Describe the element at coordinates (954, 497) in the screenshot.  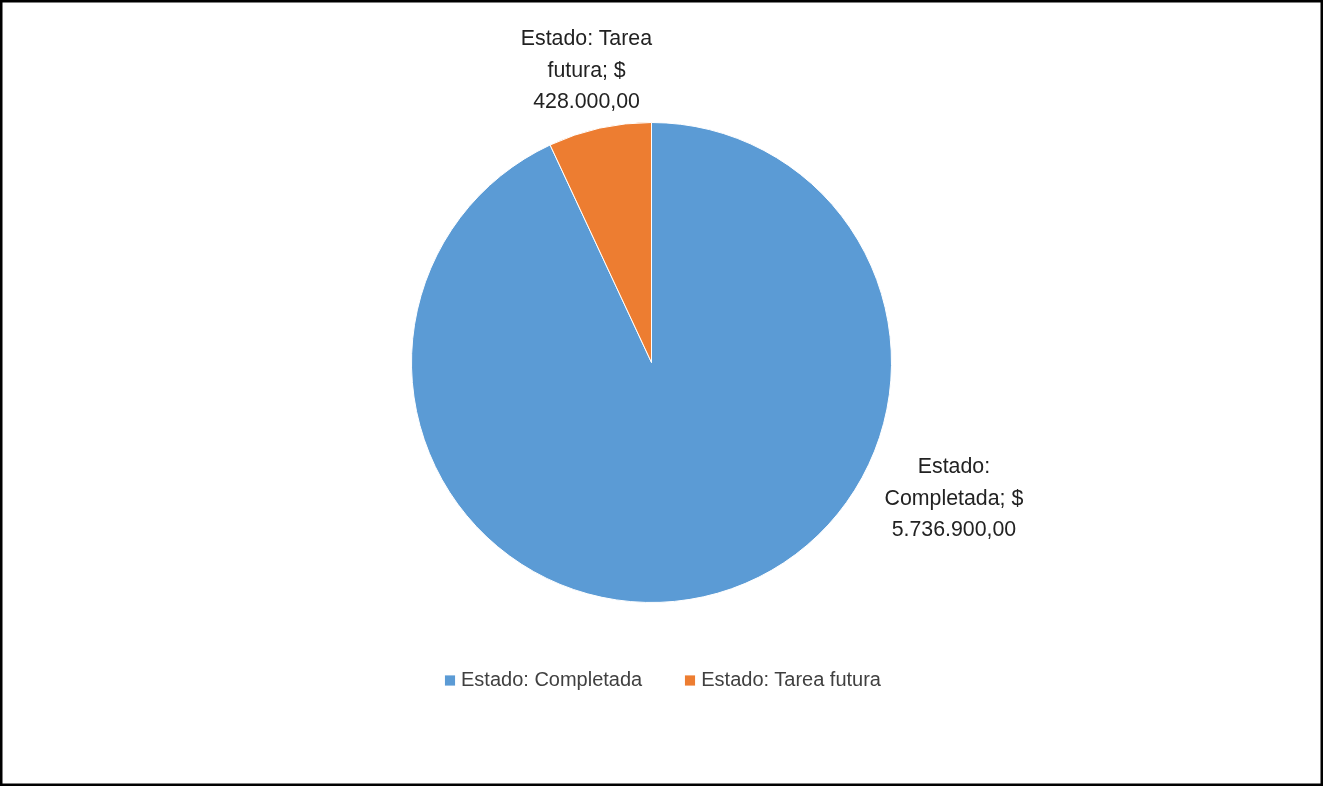
I see `data-label: Estado: Completada; $ 5.736.900,00` at that location.